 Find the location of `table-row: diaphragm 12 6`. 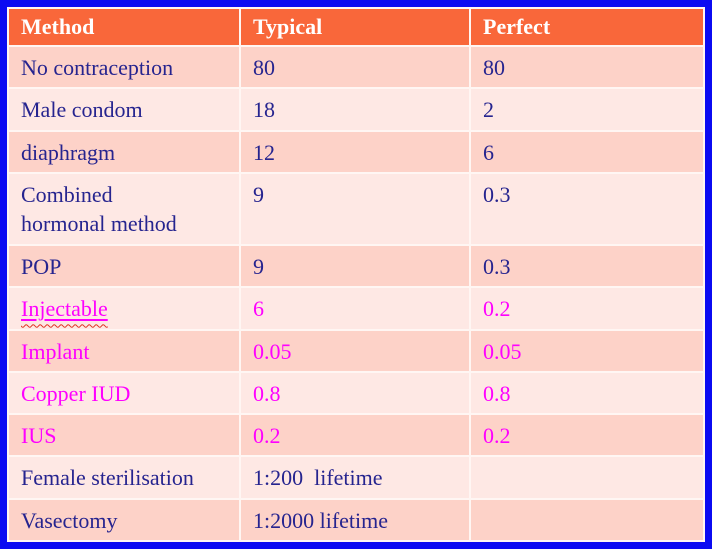

table-row: diaphragm 12 6 is located at coordinates (356, 151).